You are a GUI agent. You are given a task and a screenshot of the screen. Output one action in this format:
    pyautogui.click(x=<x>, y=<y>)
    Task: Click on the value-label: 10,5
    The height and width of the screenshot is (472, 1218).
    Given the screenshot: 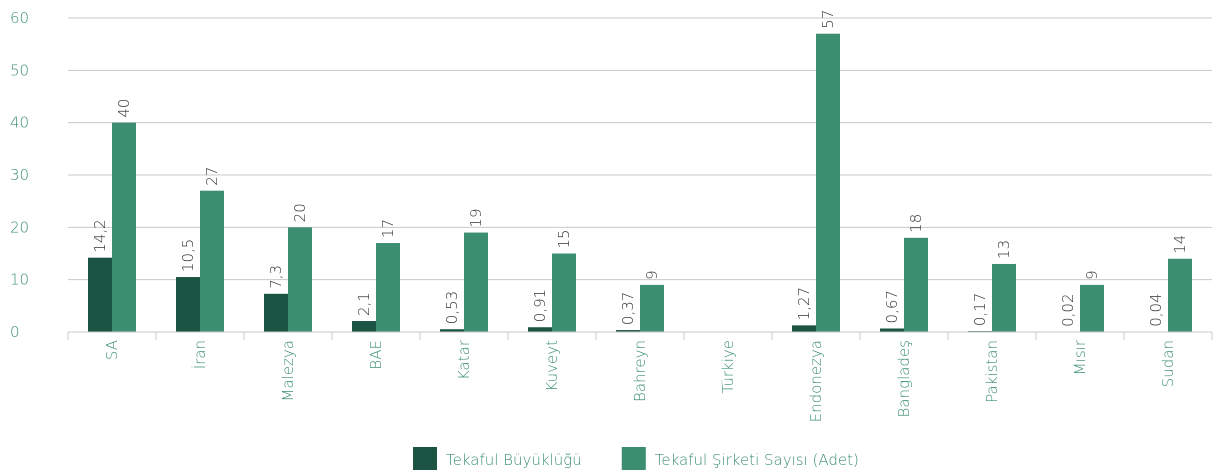 What is the action you would take?
    pyautogui.click(x=188, y=255)
    